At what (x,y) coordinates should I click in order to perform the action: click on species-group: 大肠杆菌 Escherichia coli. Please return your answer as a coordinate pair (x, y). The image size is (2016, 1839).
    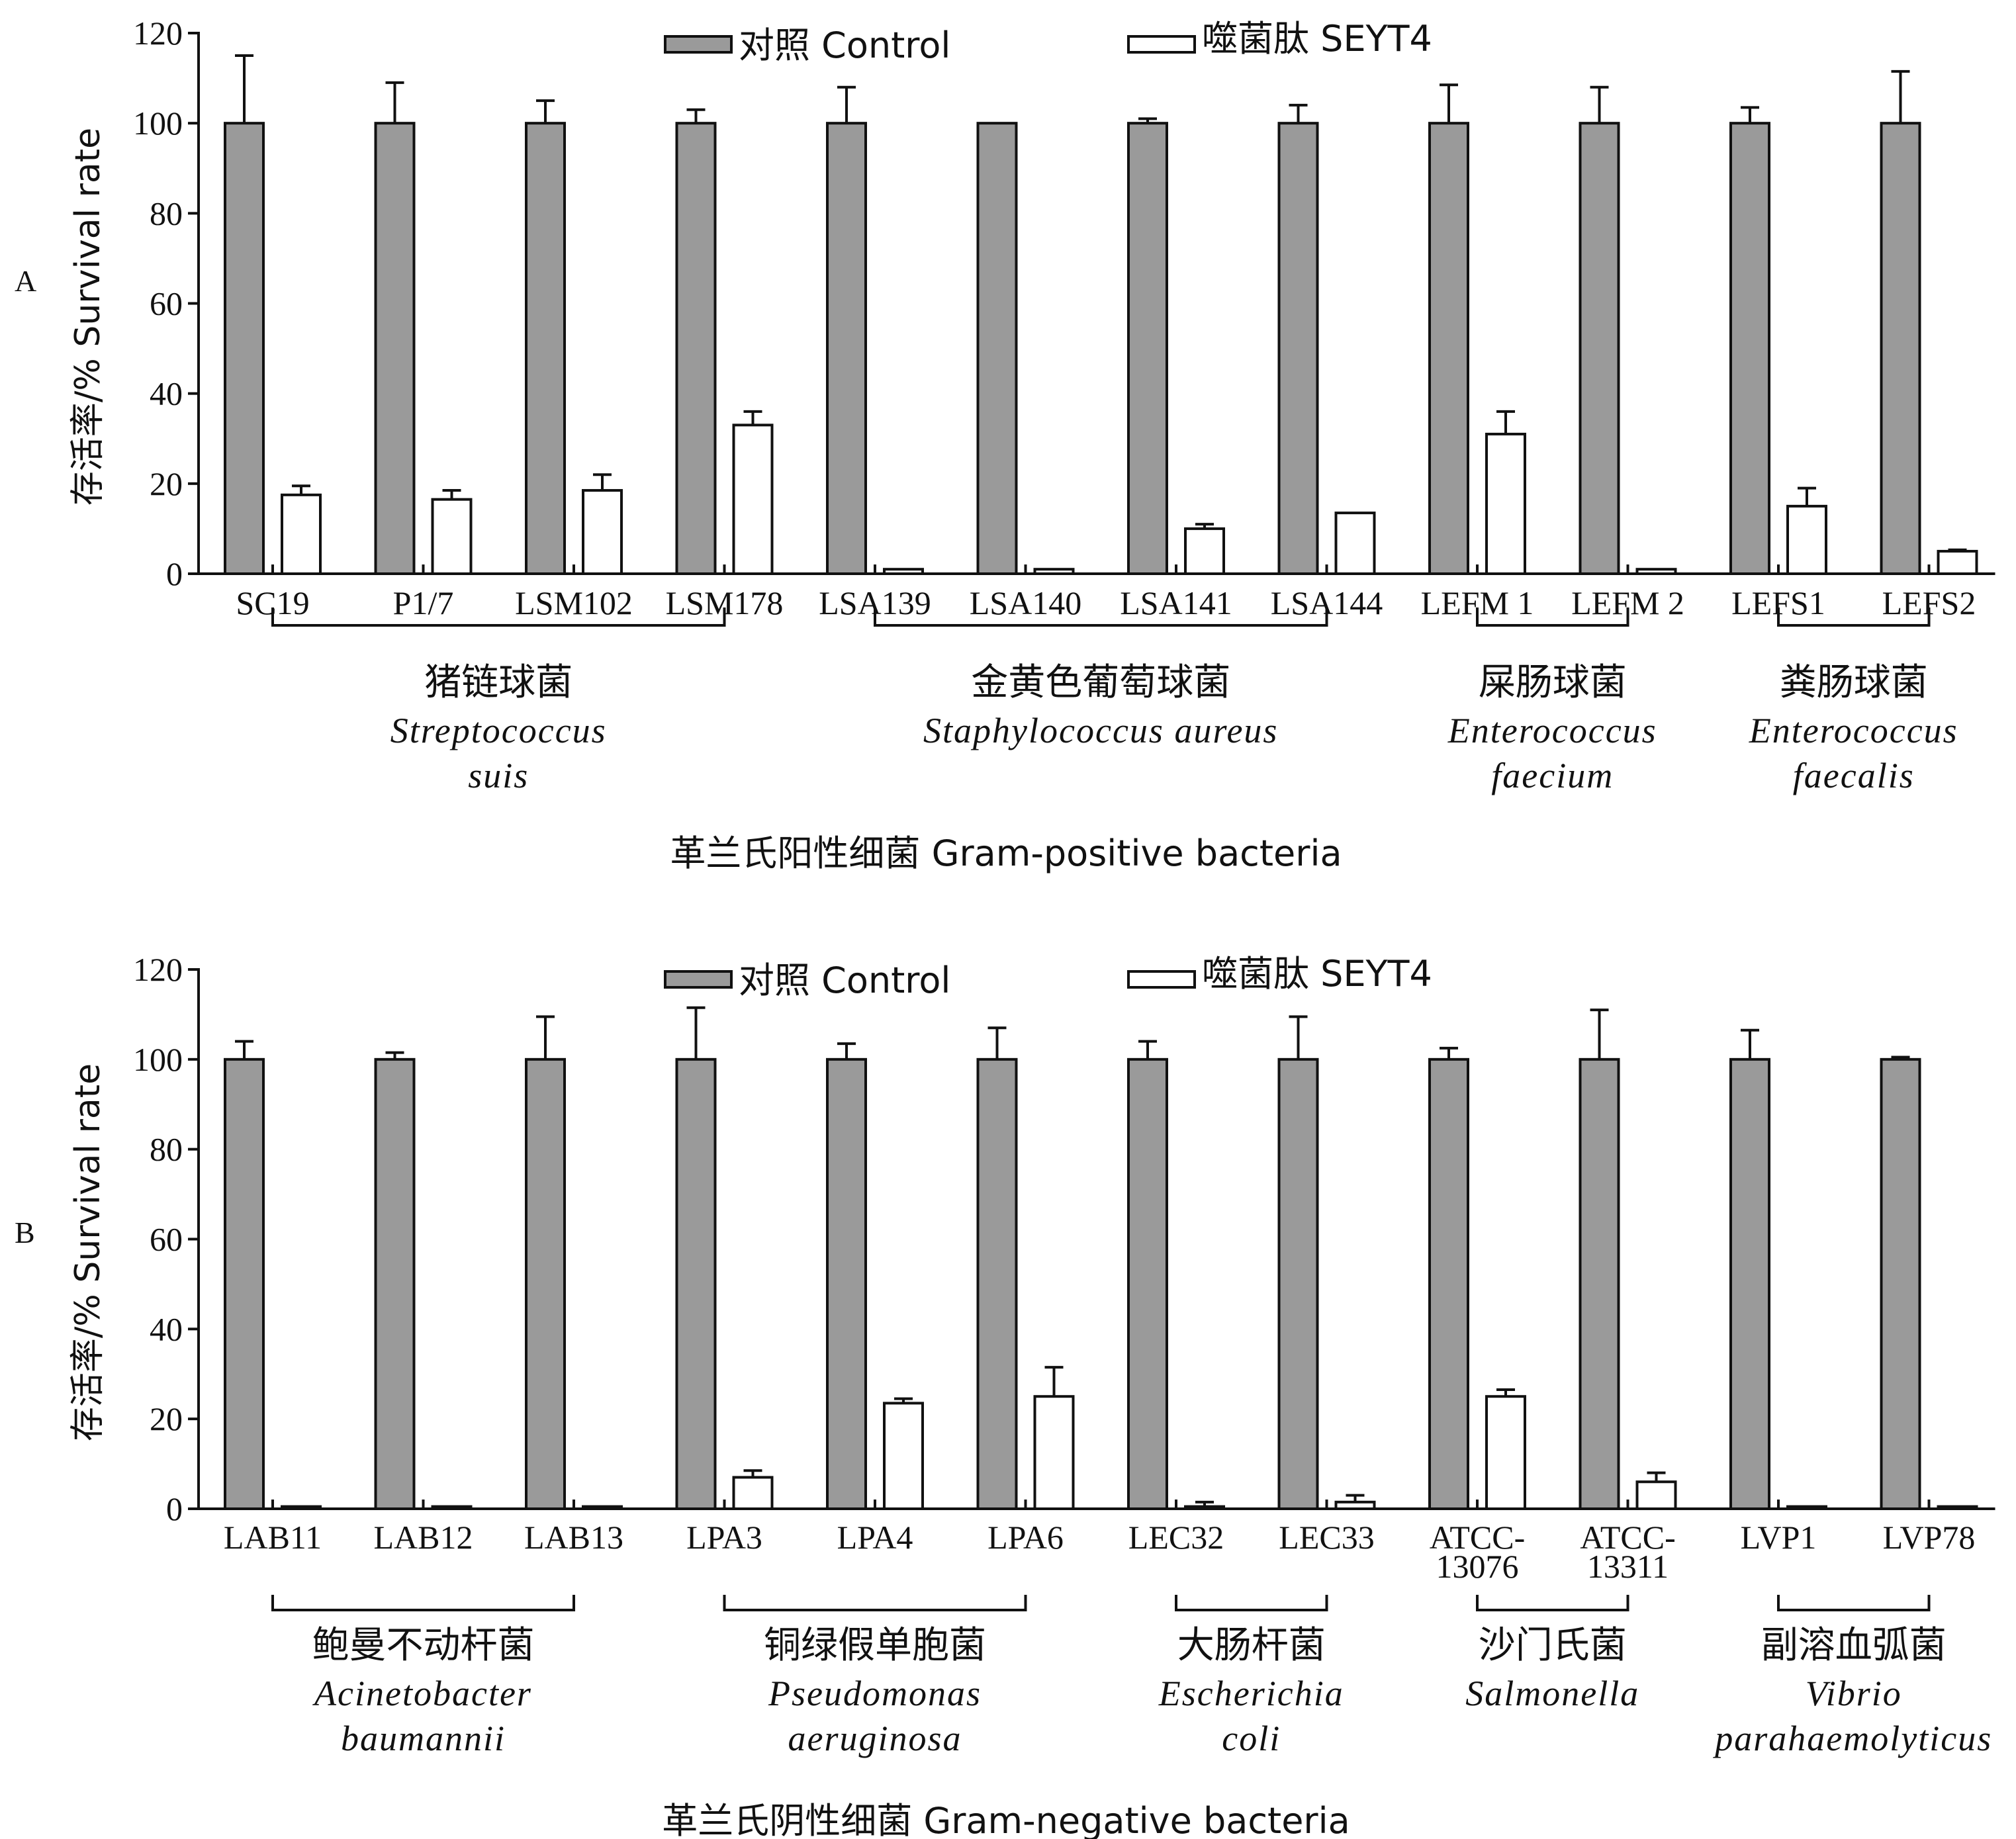
    Looking at the image, I should click on (1251, 1676).